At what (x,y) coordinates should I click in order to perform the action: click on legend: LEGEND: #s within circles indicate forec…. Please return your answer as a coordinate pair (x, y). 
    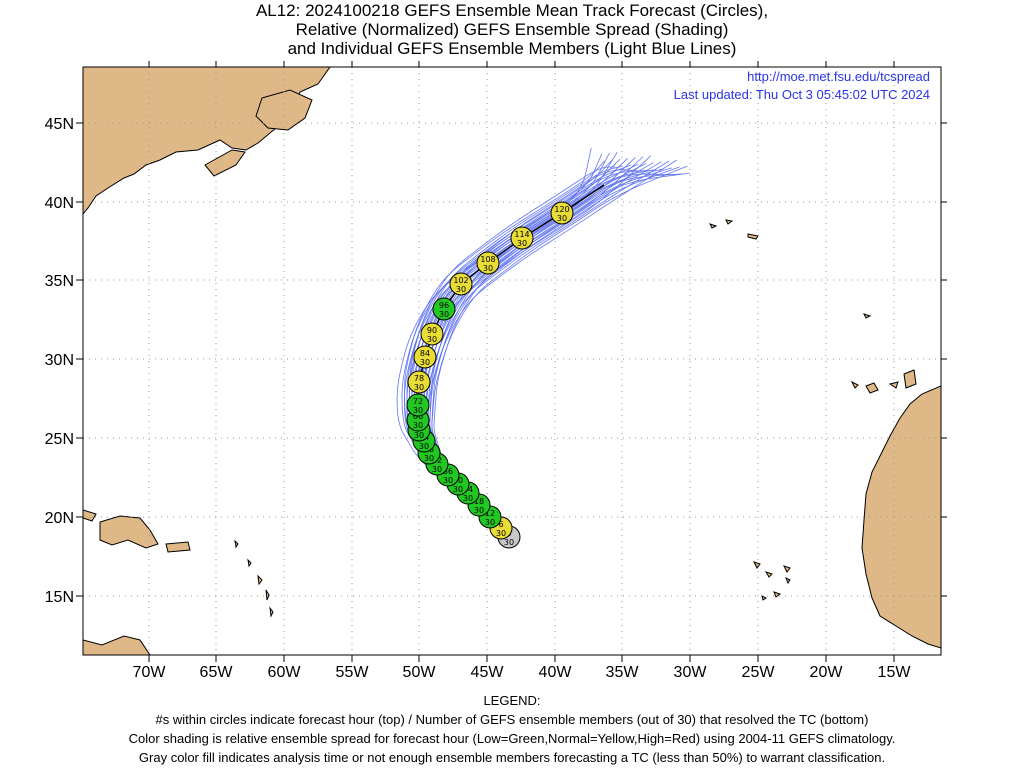
    Looking at the image, I should click on (512, 729).